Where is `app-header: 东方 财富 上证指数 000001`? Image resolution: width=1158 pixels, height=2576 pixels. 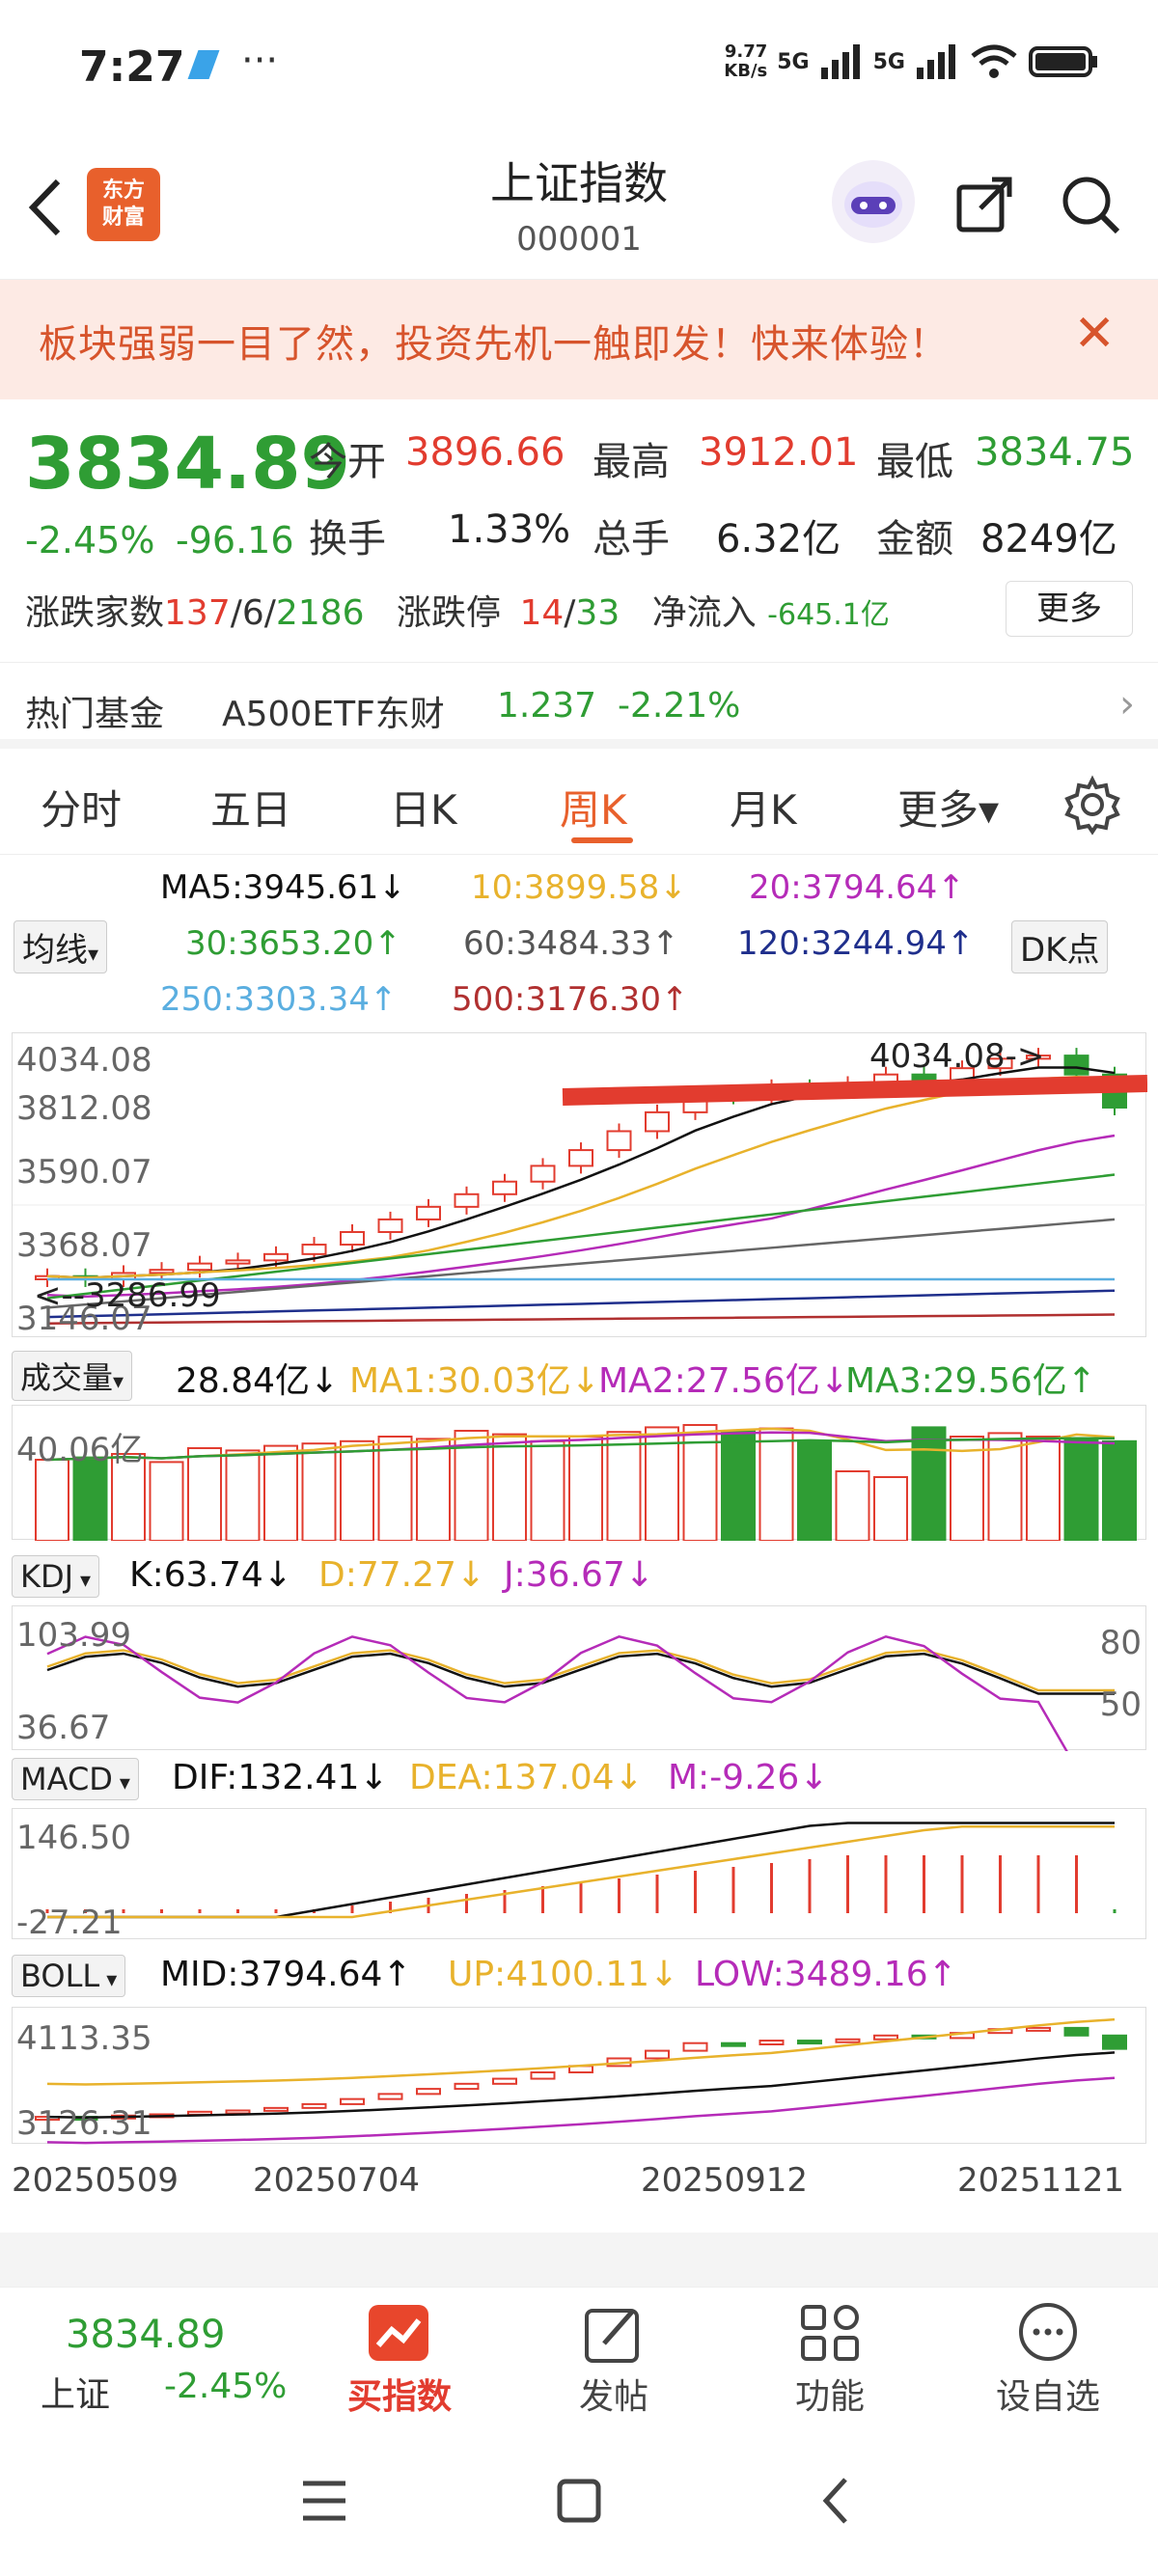 app-header: 东方 财富 上证指数 000001 is located at coordinates (579, 208).